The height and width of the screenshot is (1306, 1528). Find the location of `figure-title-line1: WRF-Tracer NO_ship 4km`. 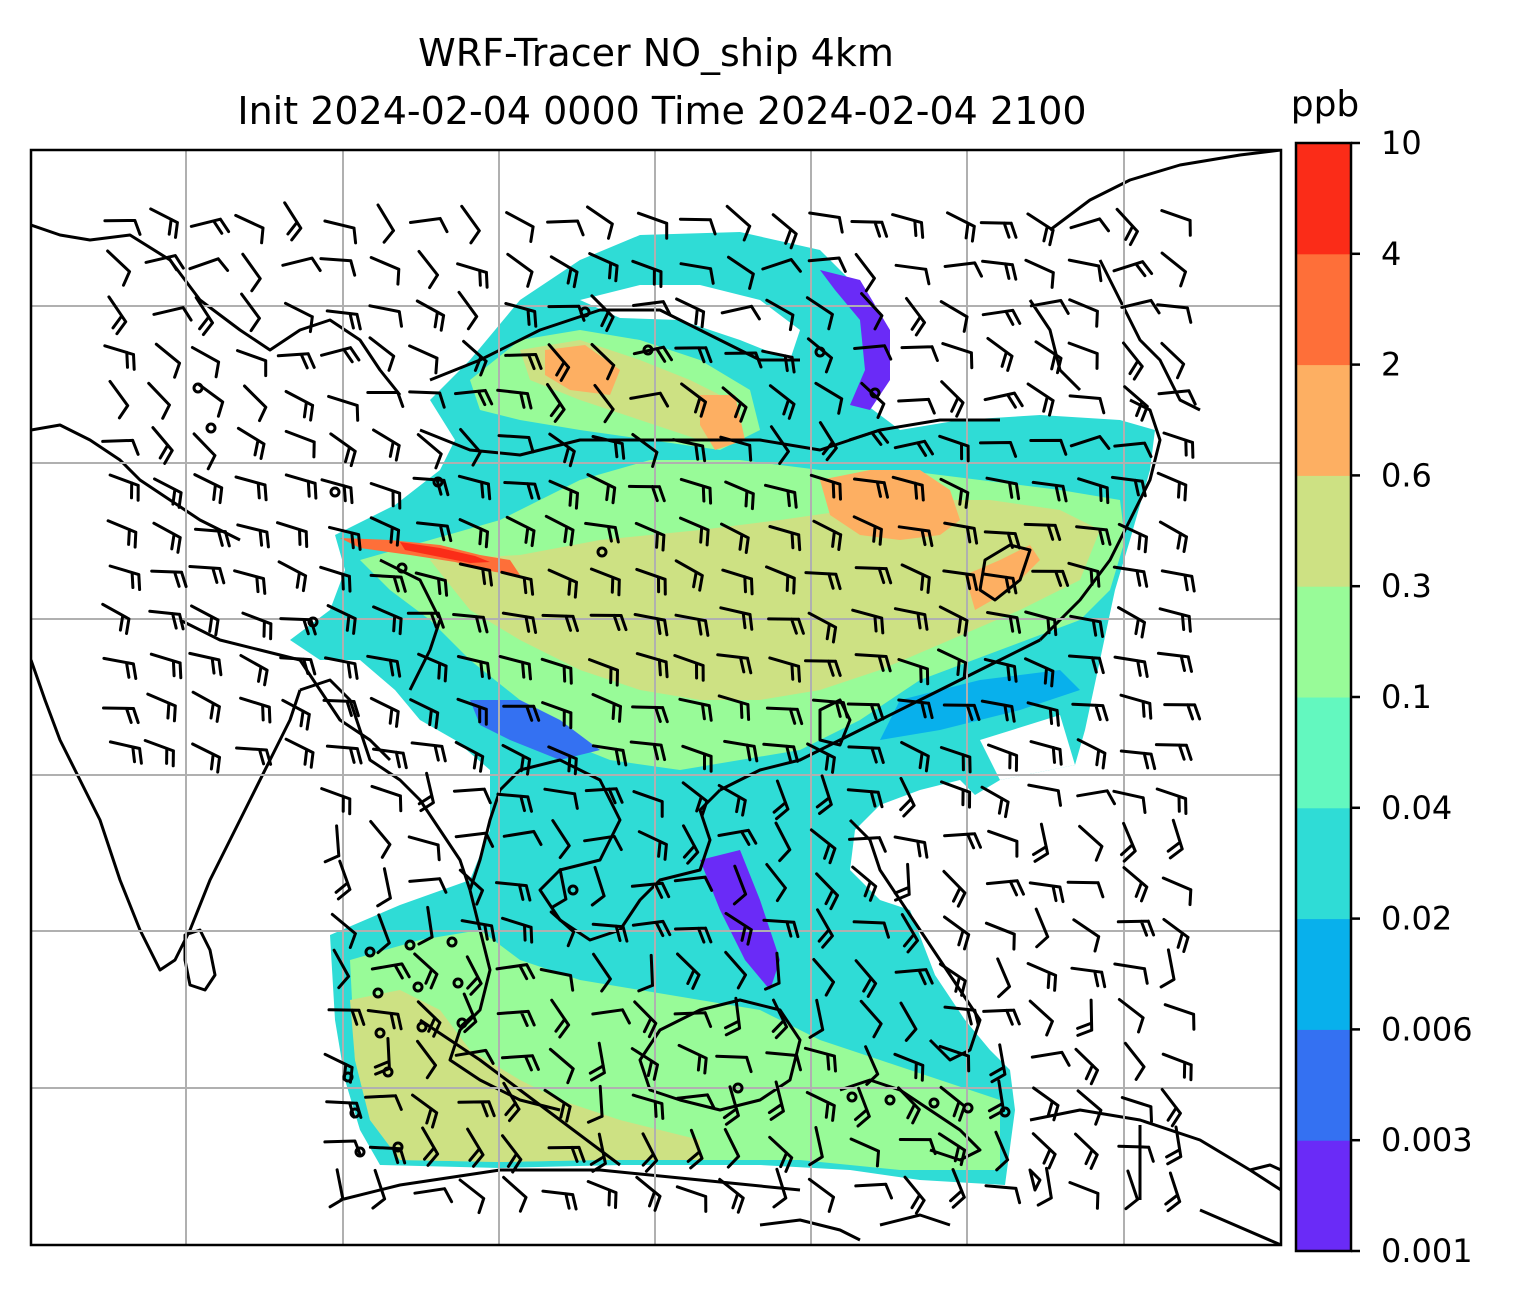

figure-title-line1: WRF-Tracer NO_ship 4km is located at coordinates (656, 53).